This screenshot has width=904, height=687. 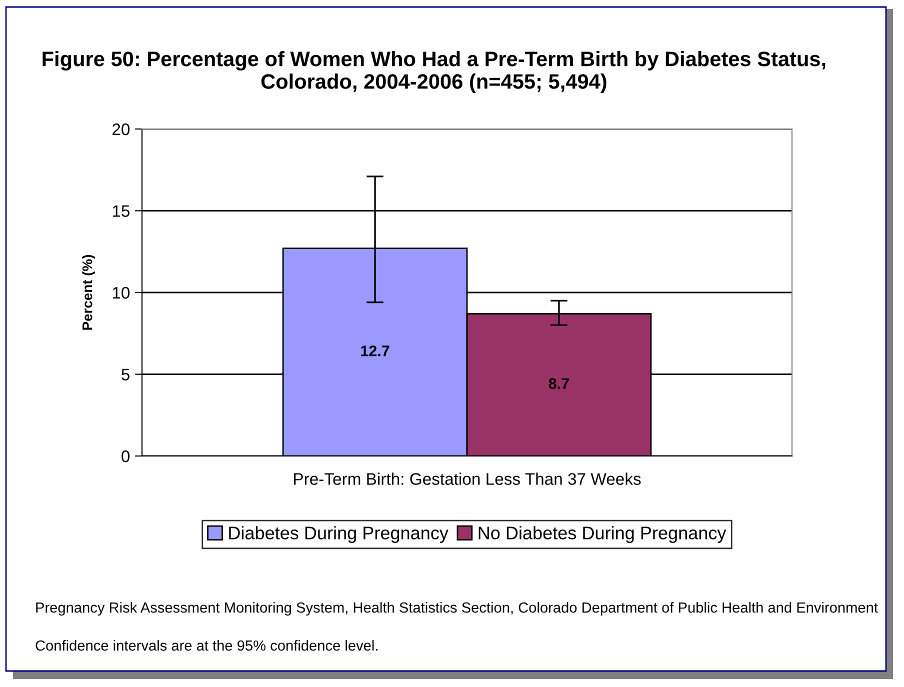 I want to click on legend-label: No Diabetes During Pregnancy, so click(x=602, y=534).